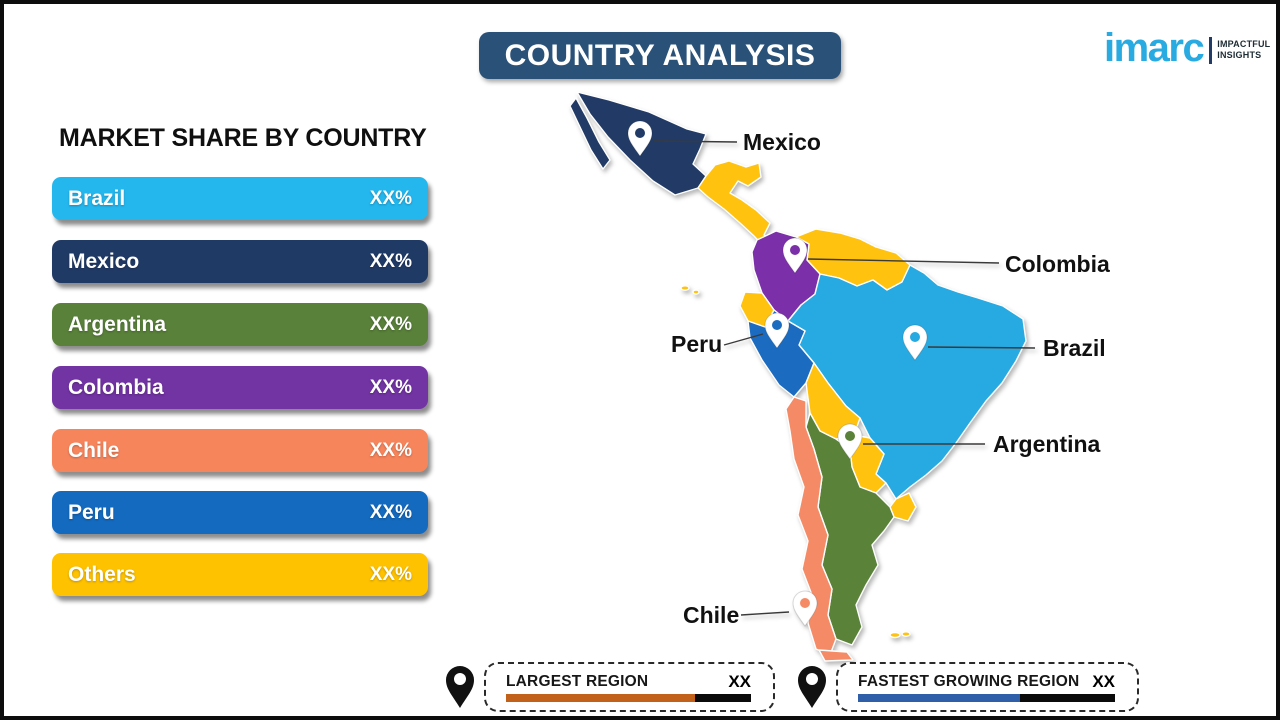  I want to click on label-line-peru, so click(743, 339).